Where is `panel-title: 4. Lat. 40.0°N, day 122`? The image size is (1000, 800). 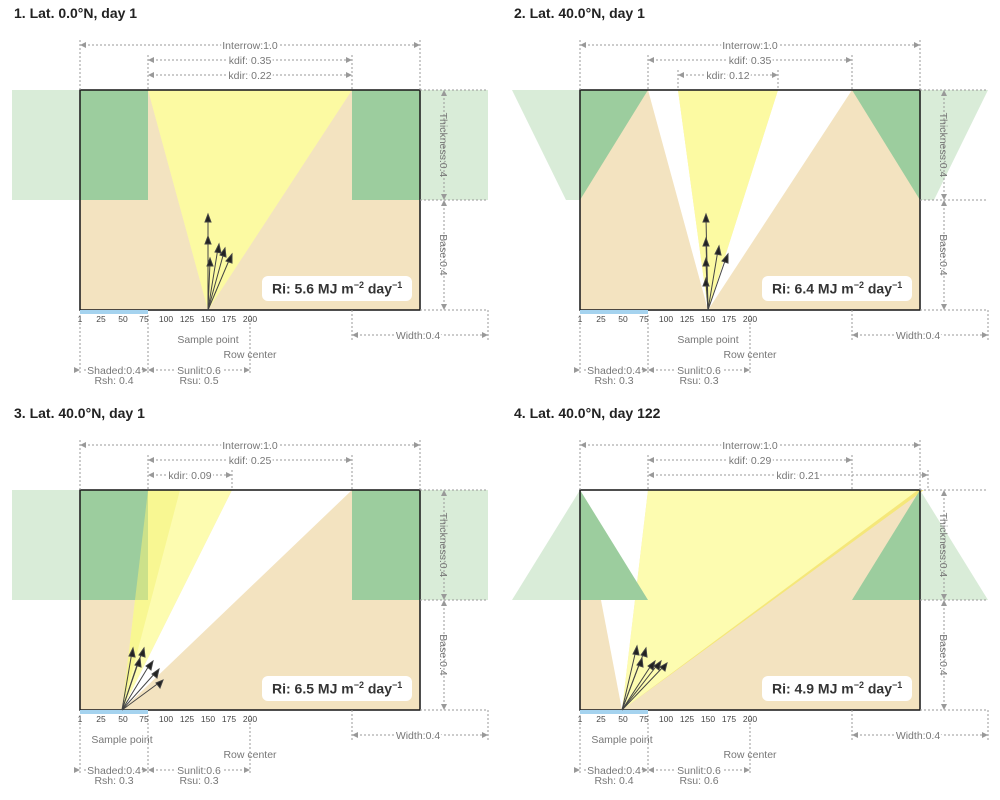 panel-title: 4. Lat. 40.0°N, day 122 is located at coordinates (587, 413).